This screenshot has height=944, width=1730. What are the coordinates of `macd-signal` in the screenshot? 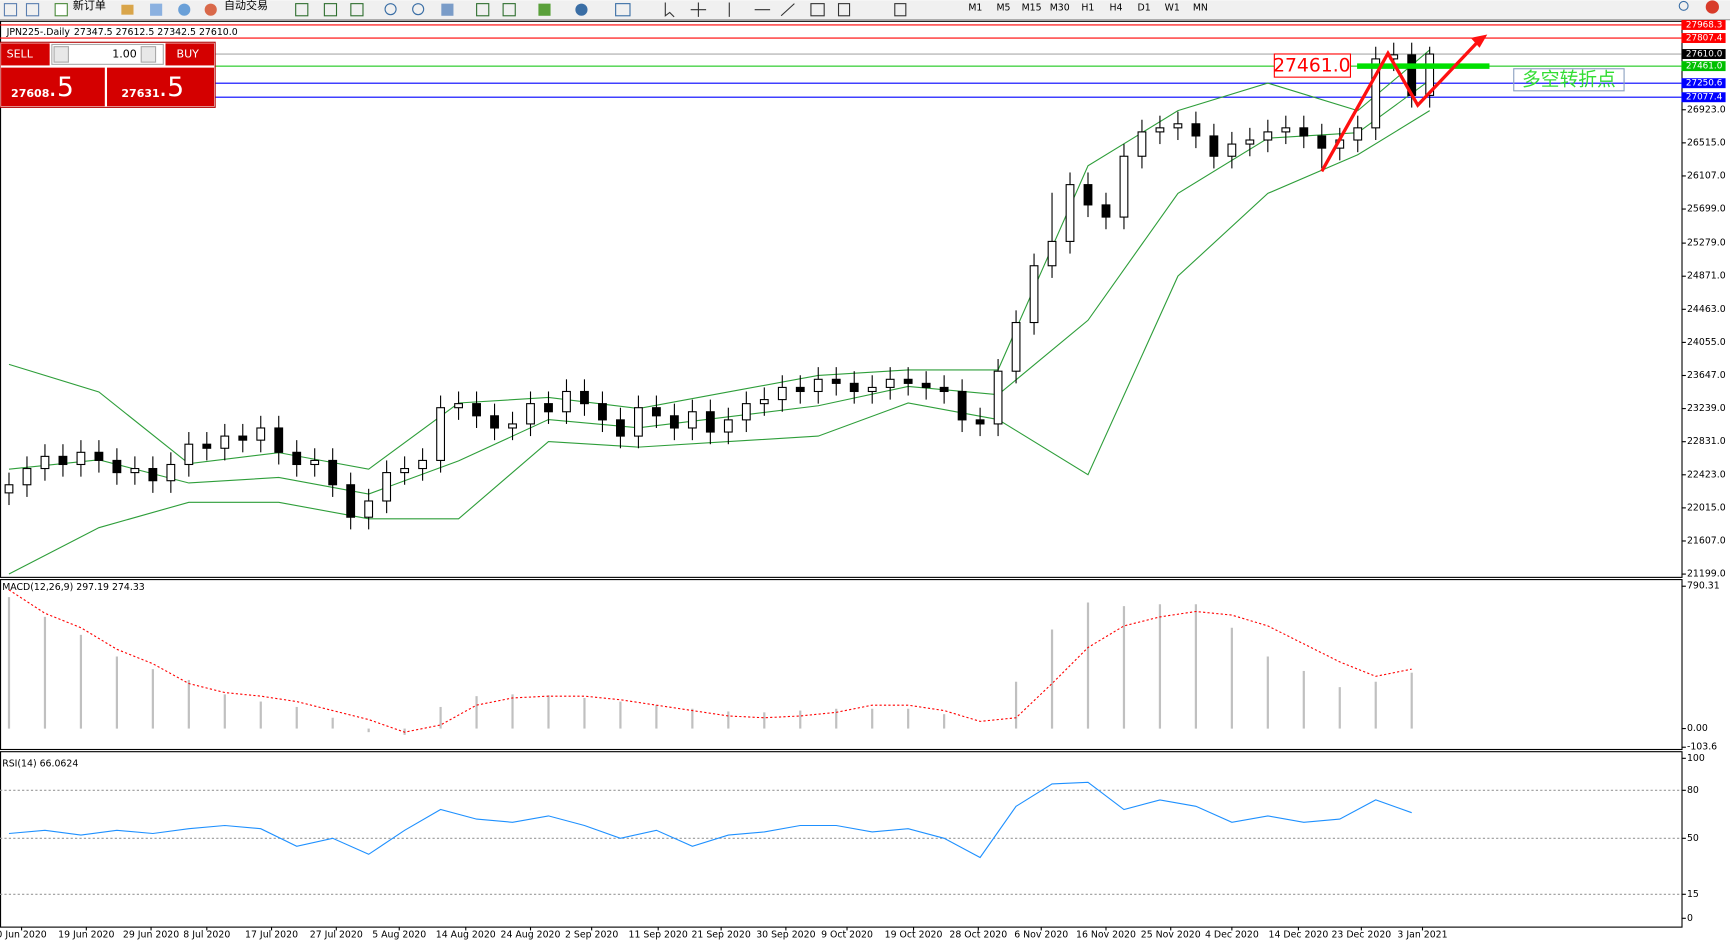 It's located at (710, 661).